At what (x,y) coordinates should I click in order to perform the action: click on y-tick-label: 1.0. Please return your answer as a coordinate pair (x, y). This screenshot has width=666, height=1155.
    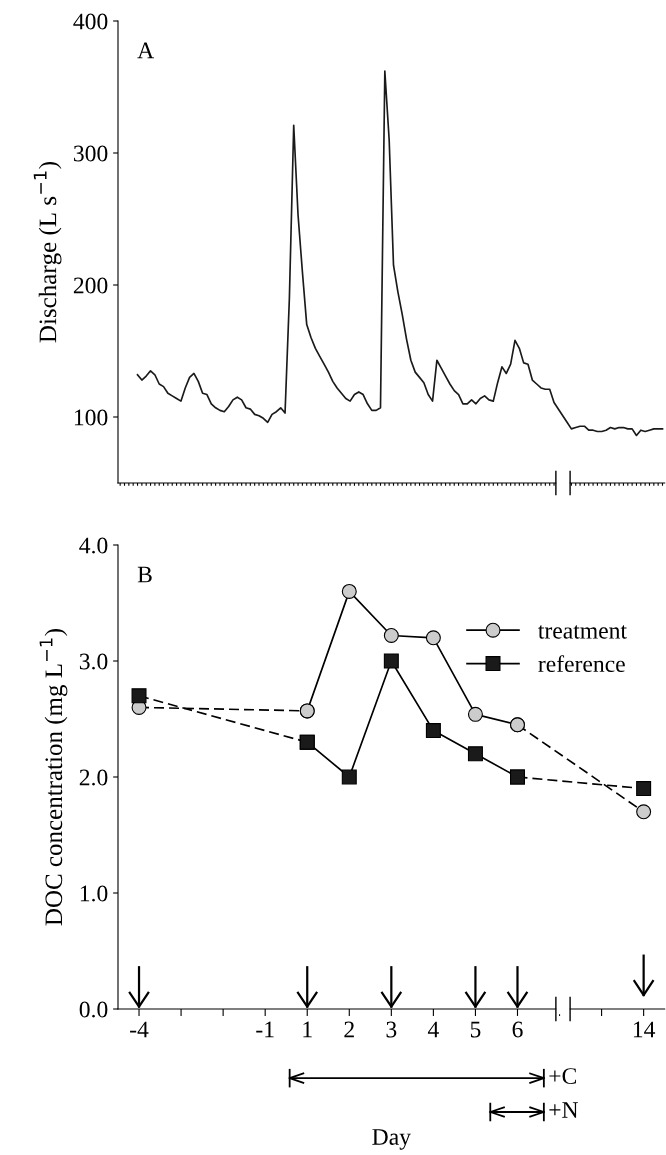
    Looking at the image, I should click on (94, 893).